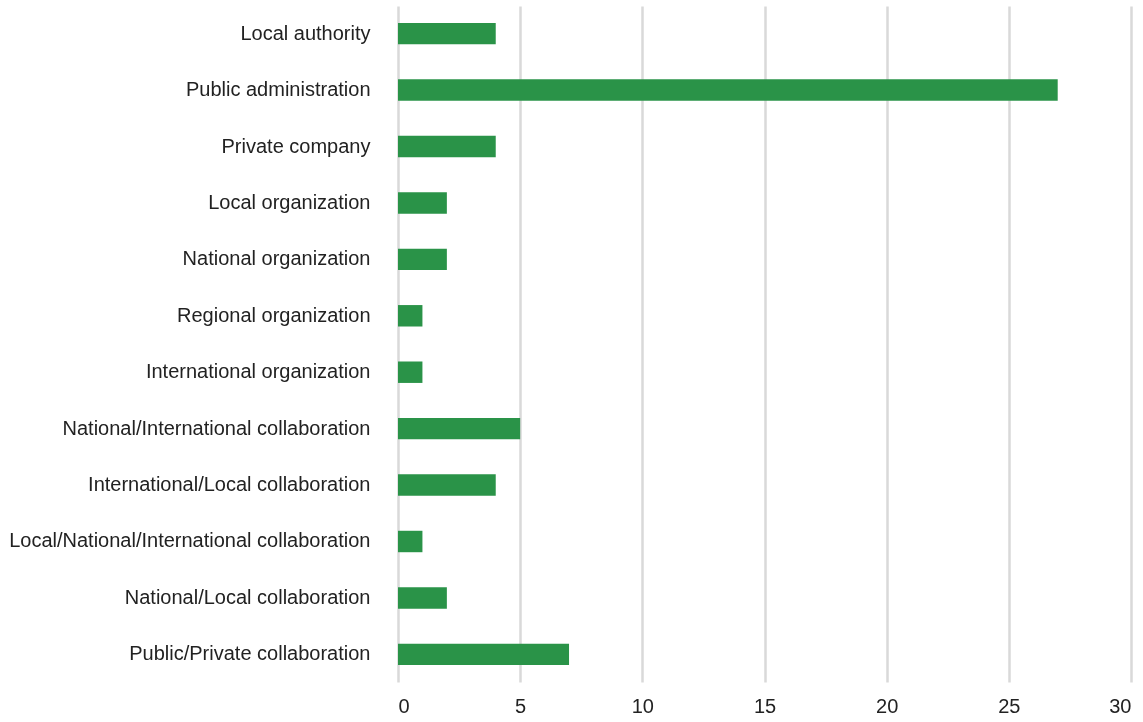  Describe the element at coordinates (250, 653) in the screenshot. I see `y-tick-label: Public/Private collaboration` at that location.